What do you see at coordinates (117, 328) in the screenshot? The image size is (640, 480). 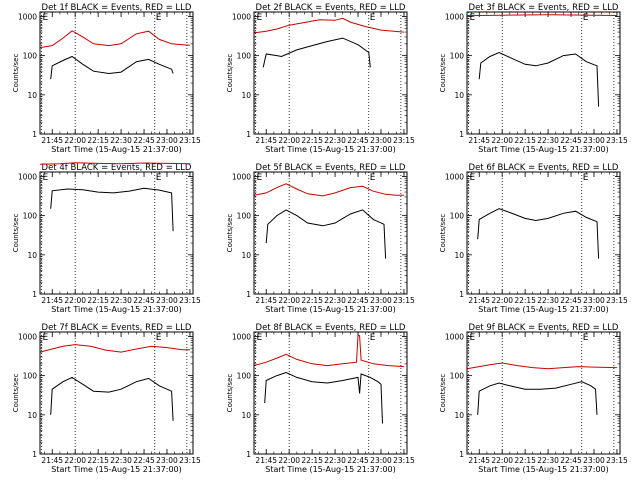 I see `panel-title: Det 7f BLACK = Events, RED = LLD` at bounding box center [117, 328].